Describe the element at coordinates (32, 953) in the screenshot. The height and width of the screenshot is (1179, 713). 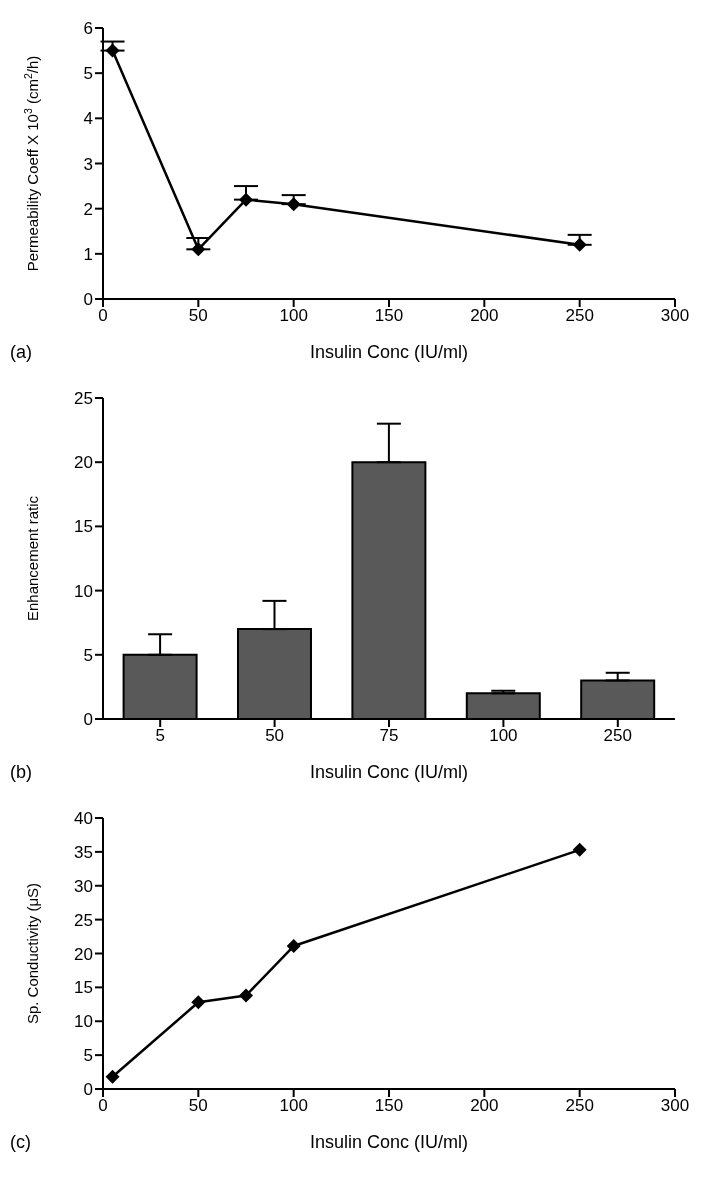
I see `y-axis-title: Sp. Conductivity (μS)` at that location.